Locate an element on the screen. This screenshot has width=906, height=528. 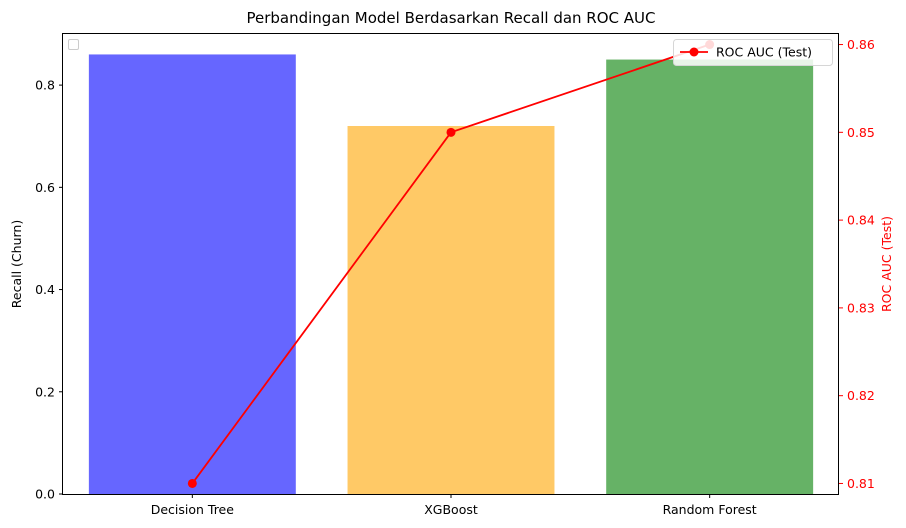
legend-box is located at coordinates (753, 52).